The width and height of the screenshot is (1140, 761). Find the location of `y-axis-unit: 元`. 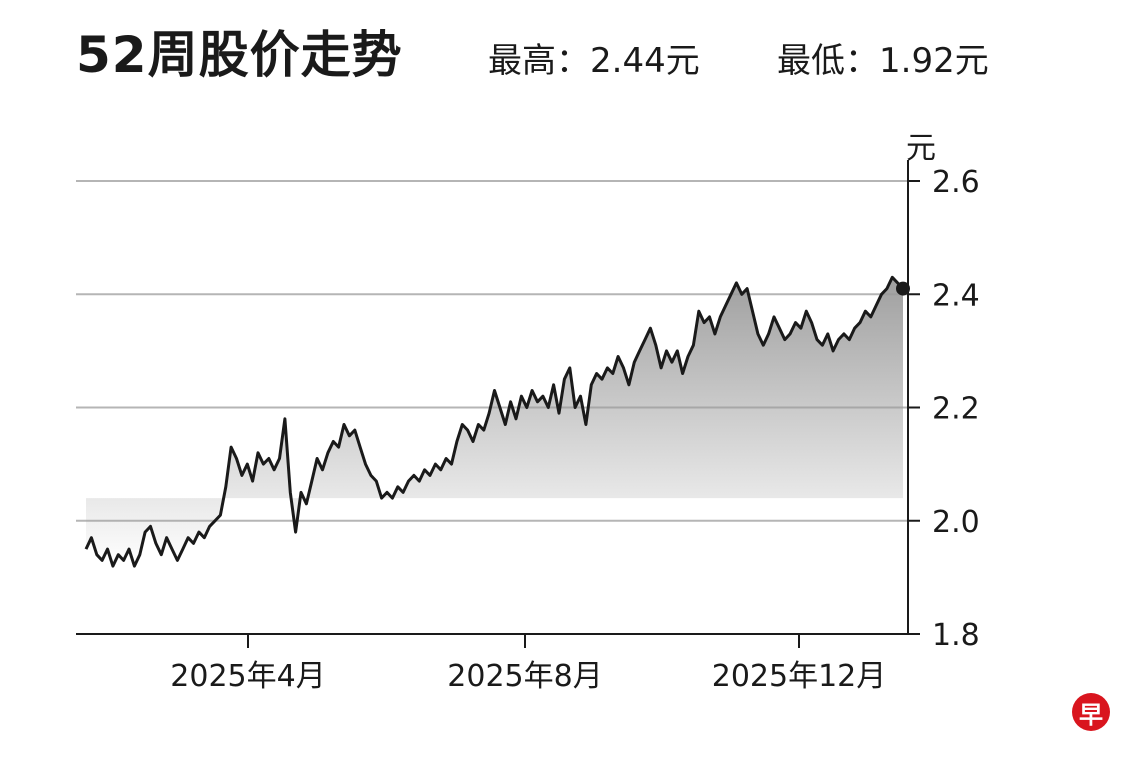

y-axis-unit: 元 is located at coordinates (921, 148).